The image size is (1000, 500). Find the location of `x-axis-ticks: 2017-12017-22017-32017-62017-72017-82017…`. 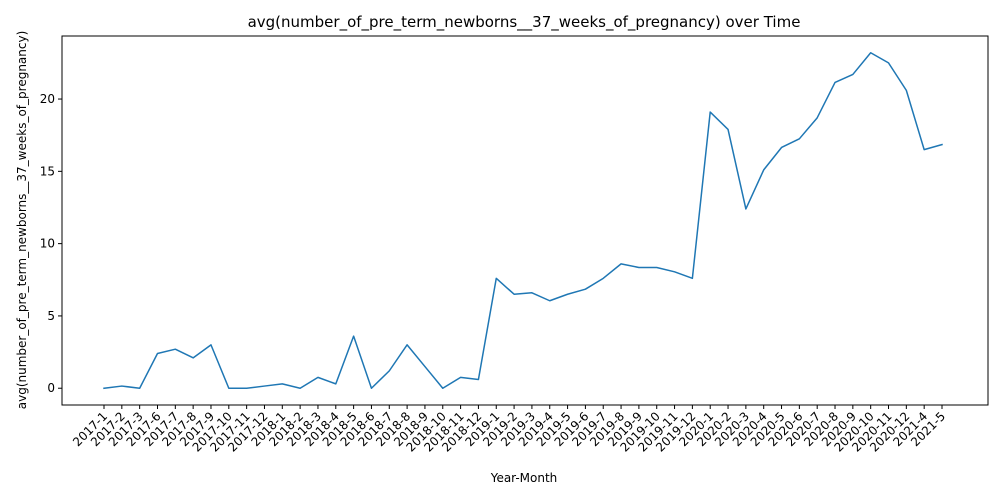

x-axis-ticks: 2017-12017-22017-32017-62017-72017-82017… is located at coordinates (509, 430).